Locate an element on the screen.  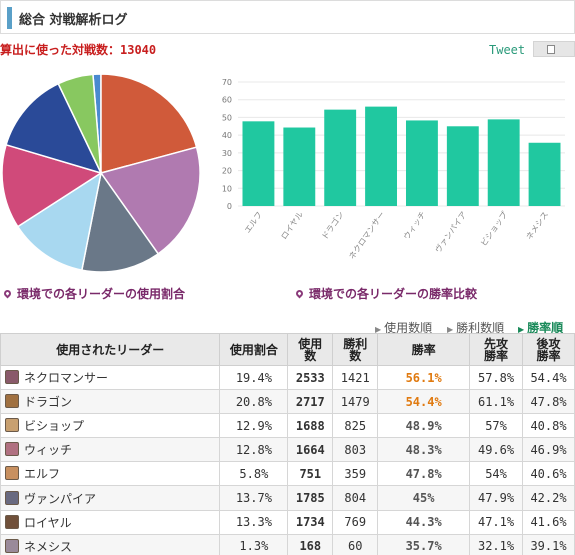
sort-label: 使用数順 is located at coordinates (408, 328).